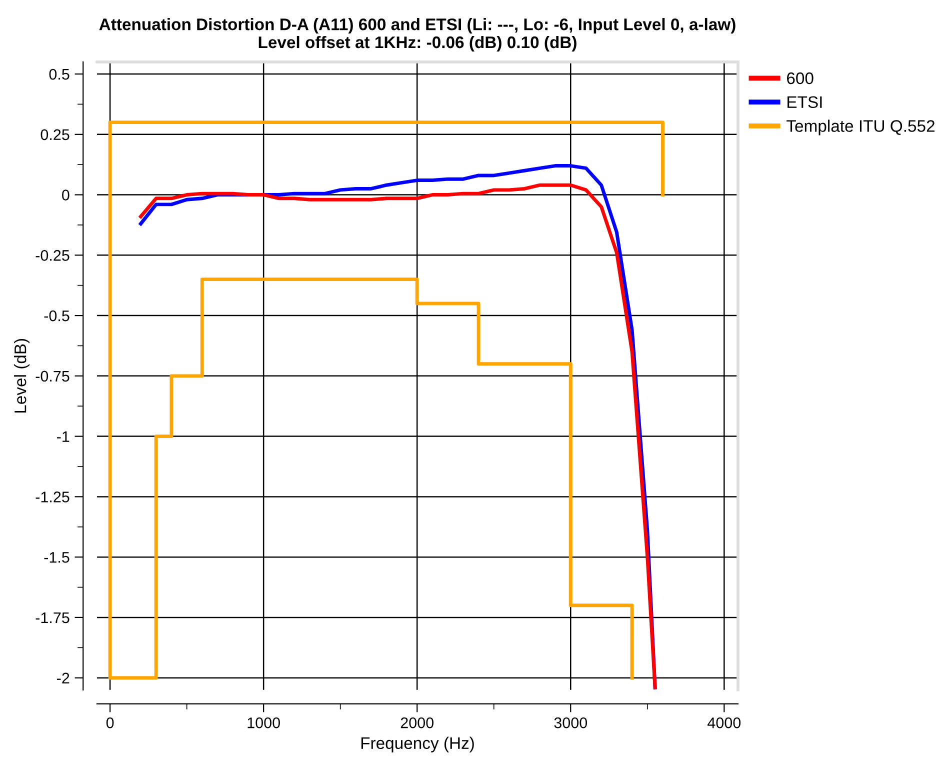  I want to click on y-tick-label: -1.75, so click(53, 618).